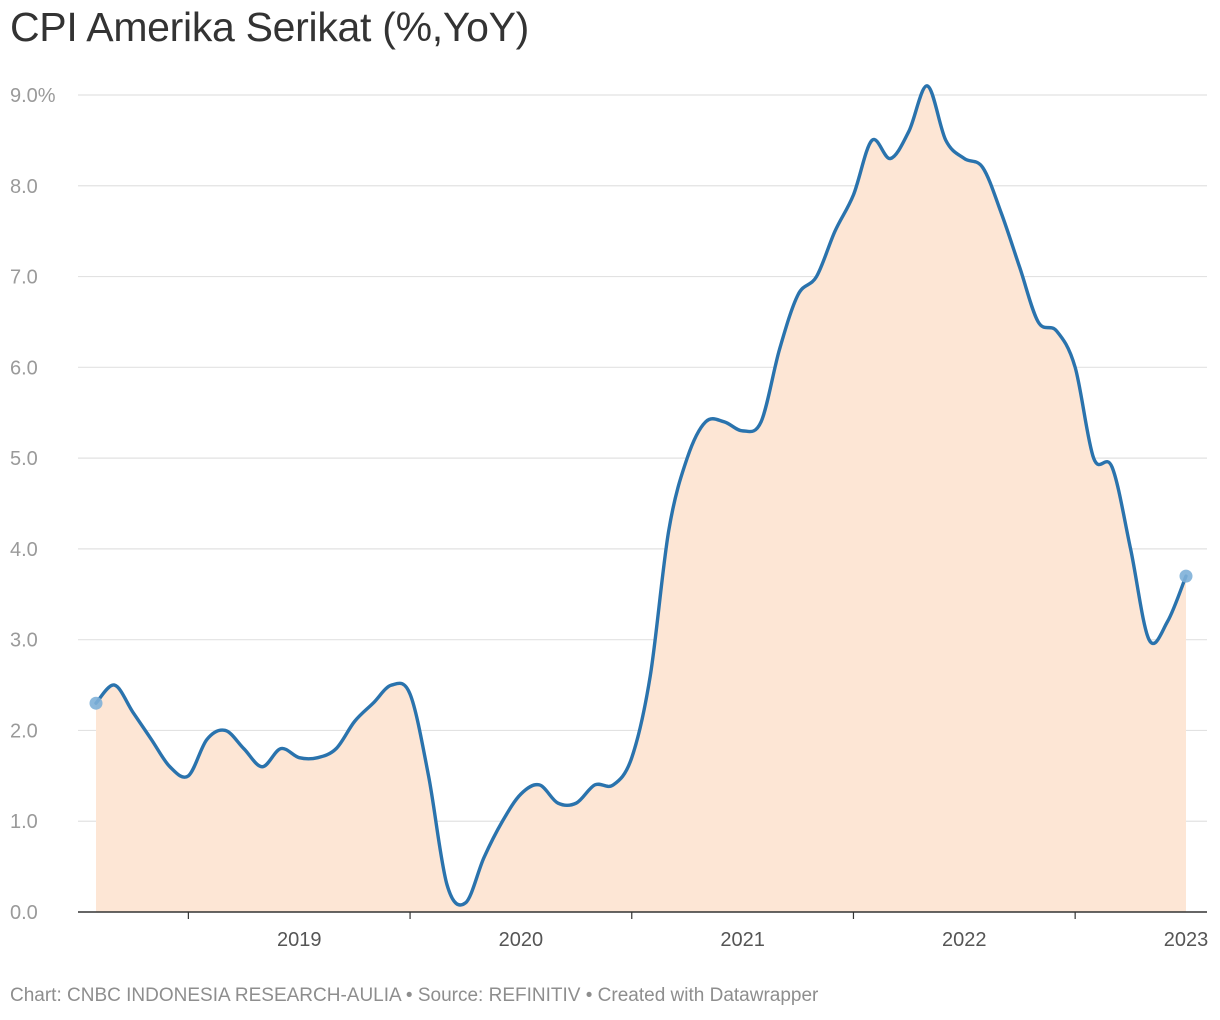  I want to click on y-tick-label: 1.0, so click(24, 822).